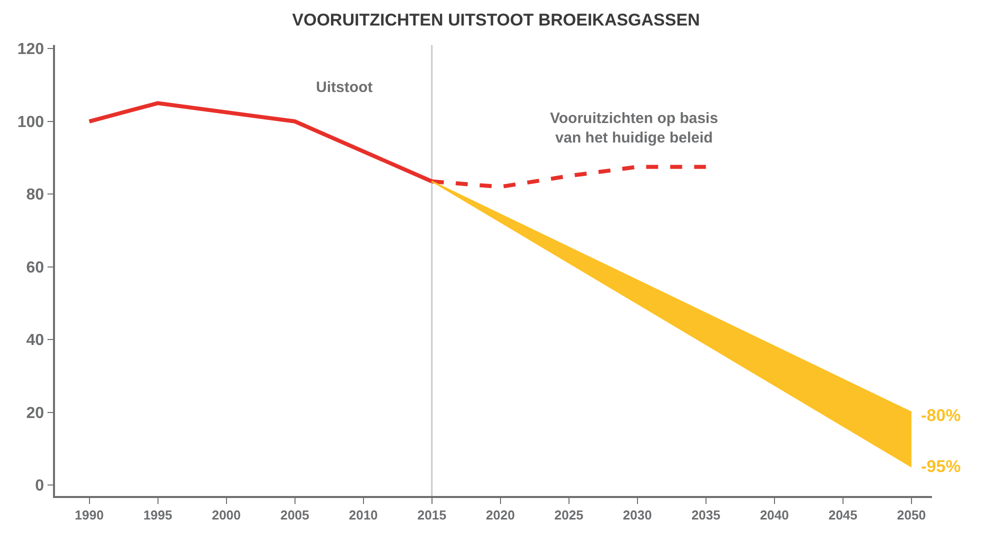 This screenshot has height=534, width=992. Describe the element at coordinates (941, 415) in the screenshot. I see `annotation: -80%` at that location.